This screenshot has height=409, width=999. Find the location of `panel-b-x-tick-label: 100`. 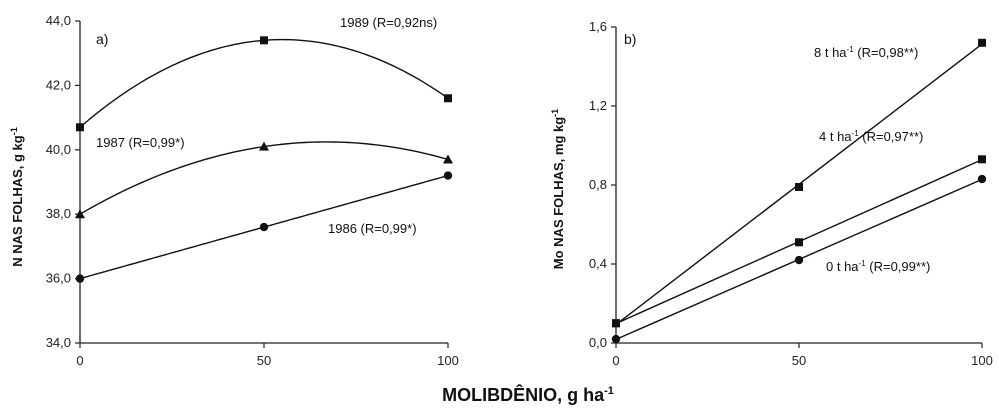

panel-b-x-tick-label: 100 is located at coordinates (982, 360).